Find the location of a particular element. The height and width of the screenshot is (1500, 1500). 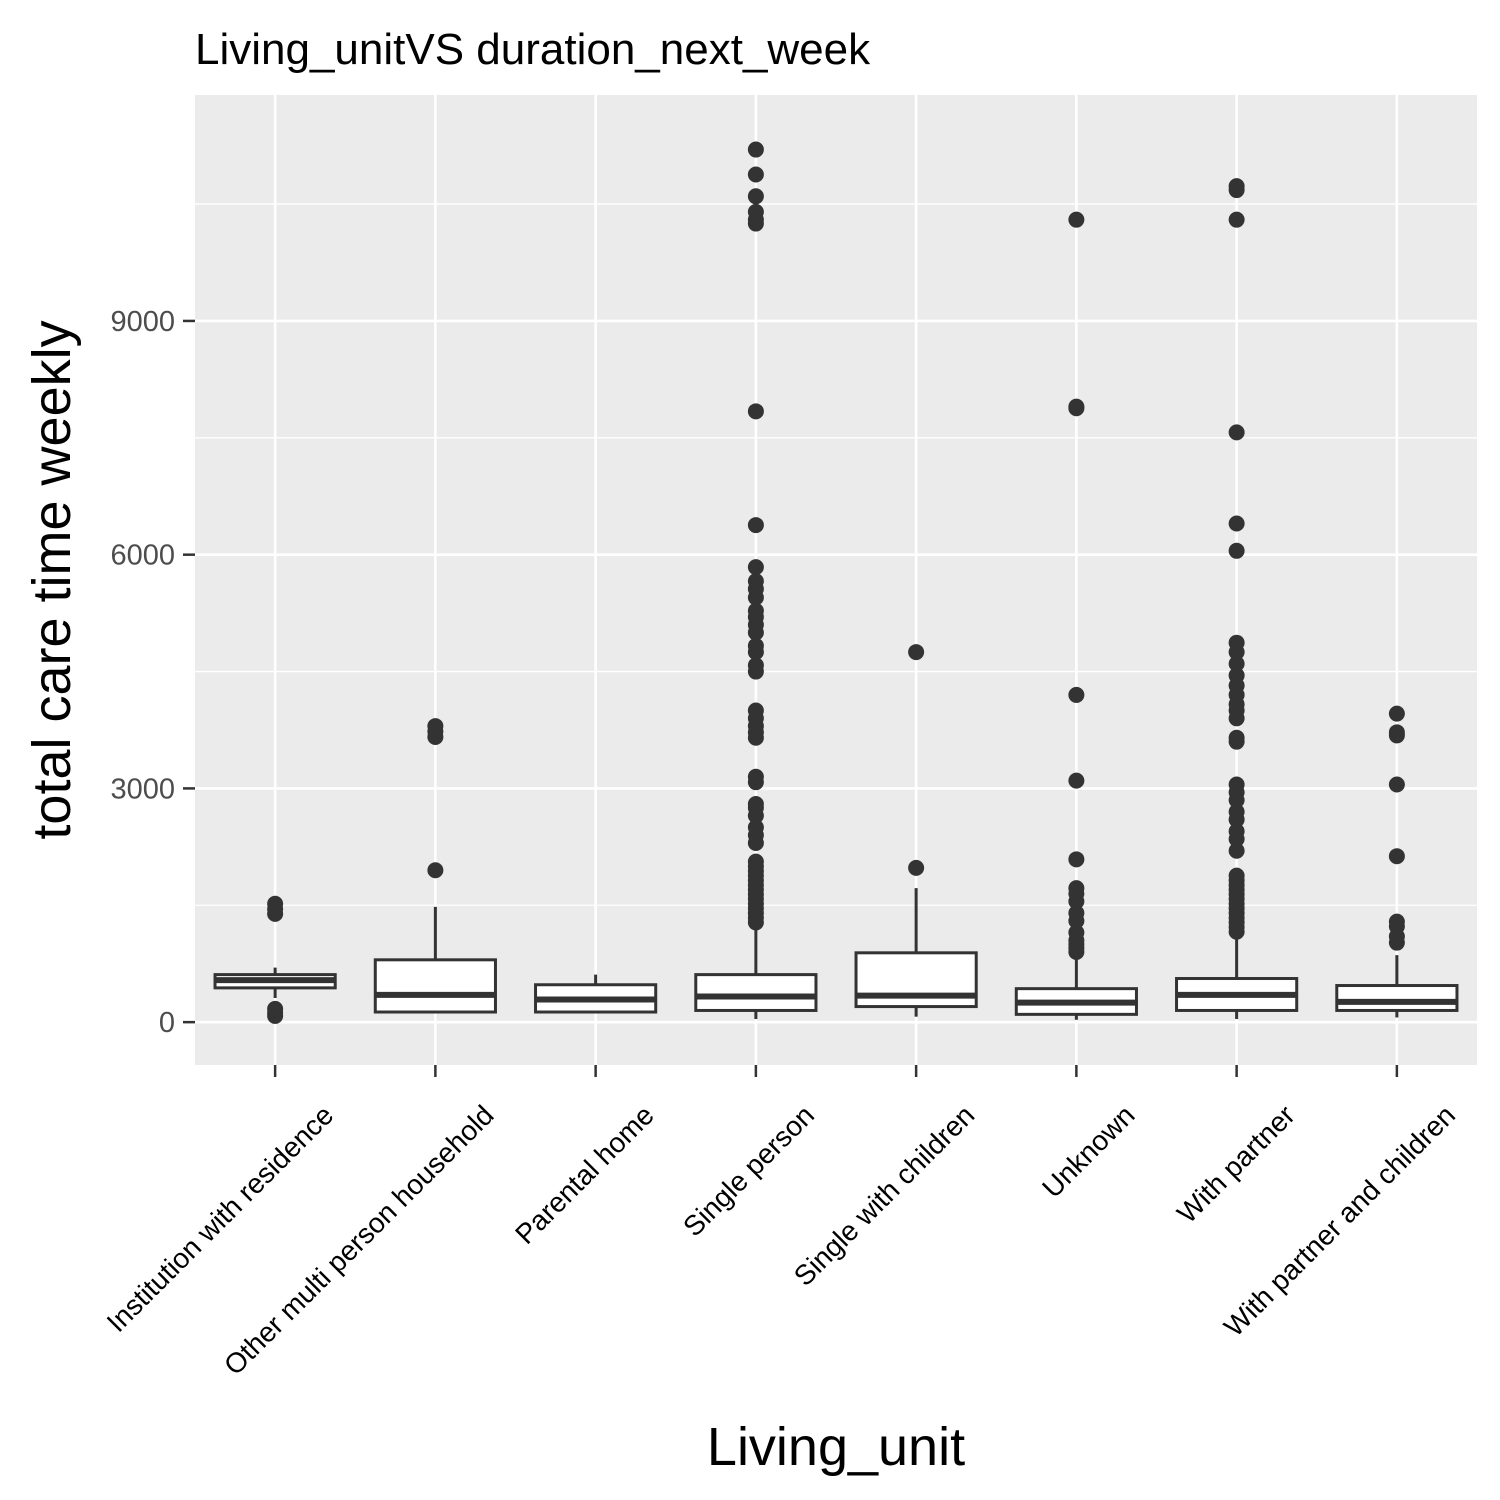

y-axis: 0 3000 6000 9000 is located at coordinates (152, 672).